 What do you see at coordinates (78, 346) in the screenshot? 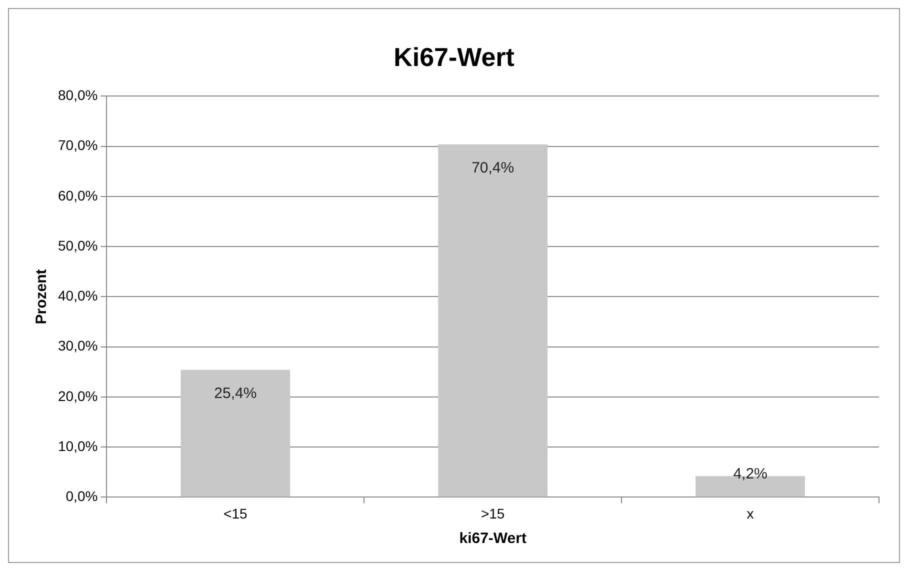
I see `y-tick-label: 30,0%` at bounding box center [78, 346].